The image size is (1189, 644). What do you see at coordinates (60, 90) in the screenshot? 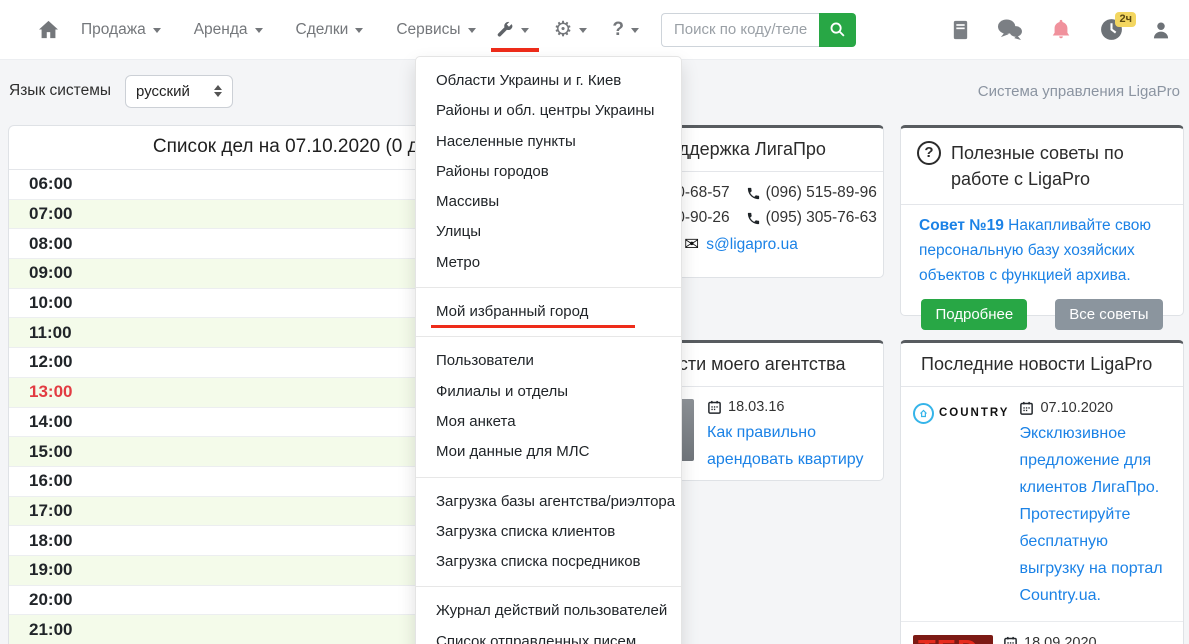
I see `language-label: Язык системы` at bounding box center [60, 90].